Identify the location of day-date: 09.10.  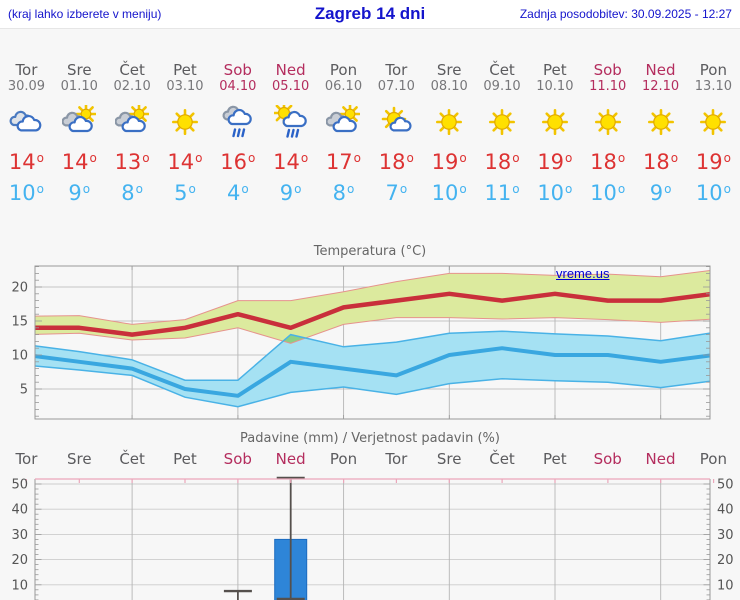
(502, 86).